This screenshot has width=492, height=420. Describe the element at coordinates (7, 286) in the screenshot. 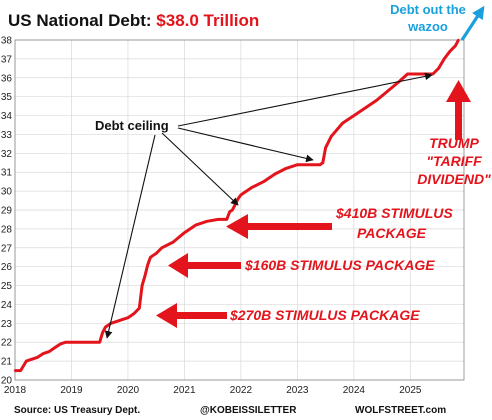

I see `y-tick-label: 25` at that location.